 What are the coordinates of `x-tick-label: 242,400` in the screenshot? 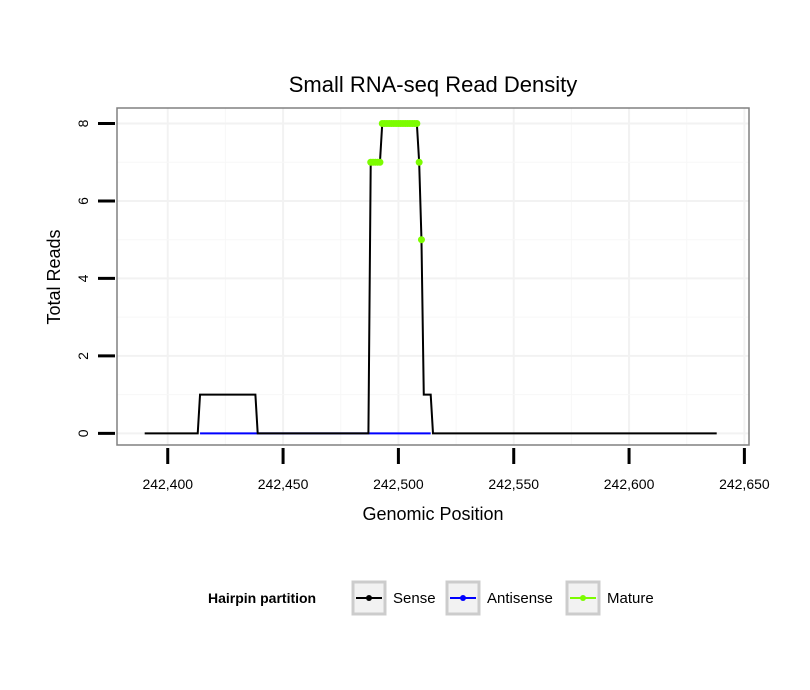 It's located at (167, 484).